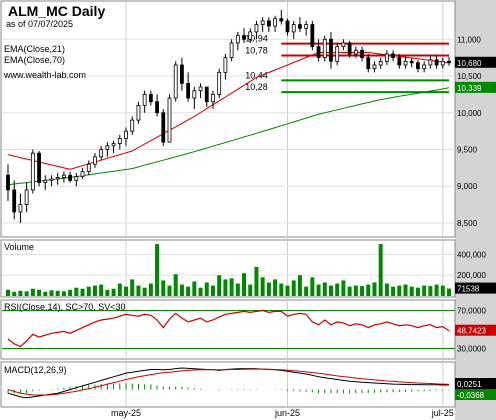 The image size is (496, 420). Describe the element at coordinates (126, 413) in the screenshot. I see `x-tick-label: may-25` at that location.